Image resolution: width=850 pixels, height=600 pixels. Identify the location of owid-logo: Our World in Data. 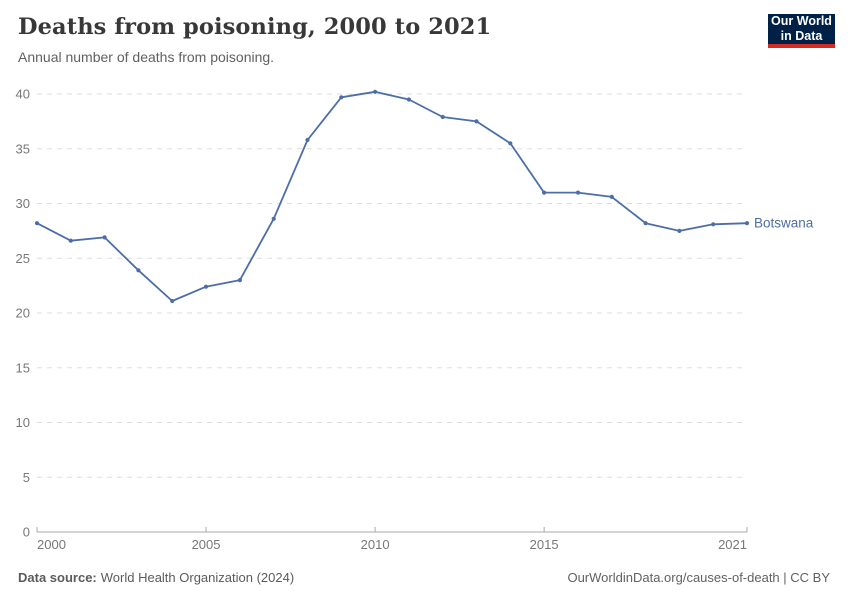
(801, 31).